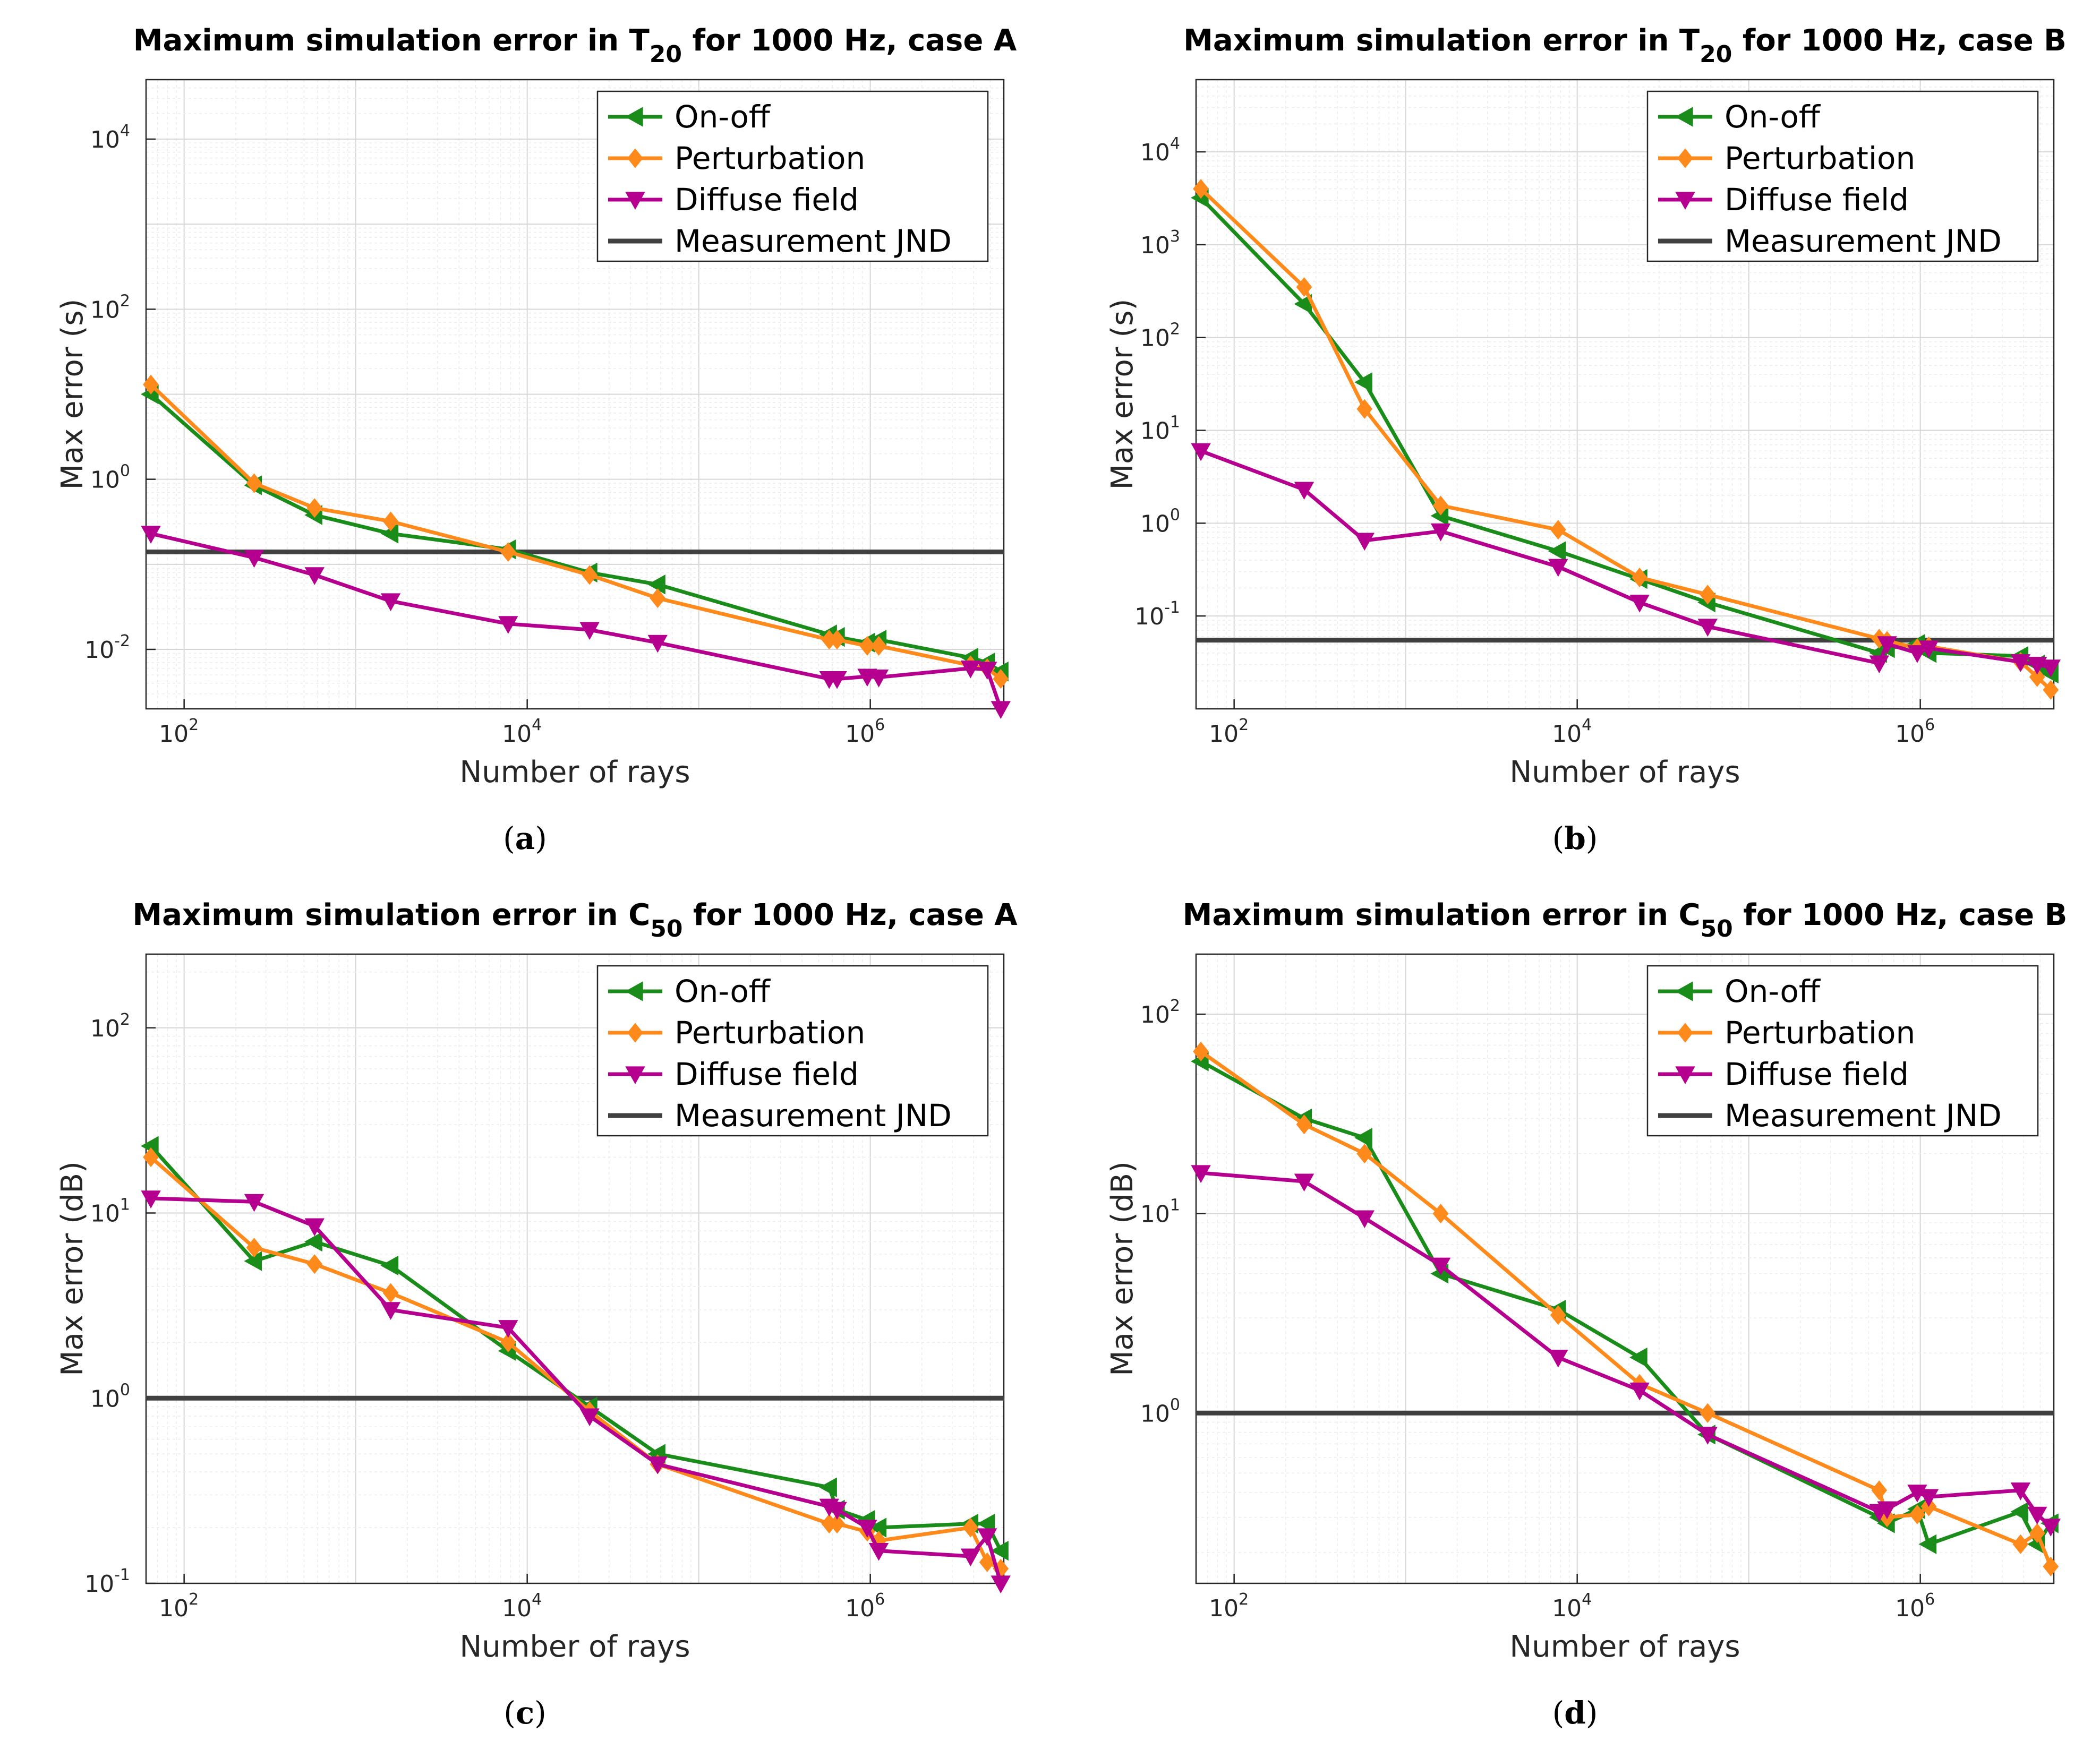  What do you see at coordinates (125, 131) in the screenshot?
I see `y-tick-exponent: 4` at bounding box center [125, 131].